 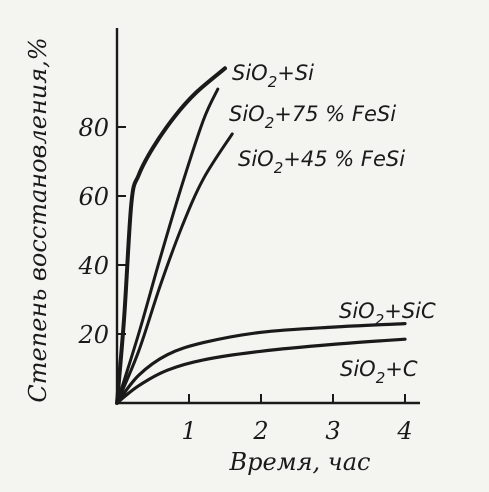 I want to click on y-tick-label: 60, so click(x=93, y=197).